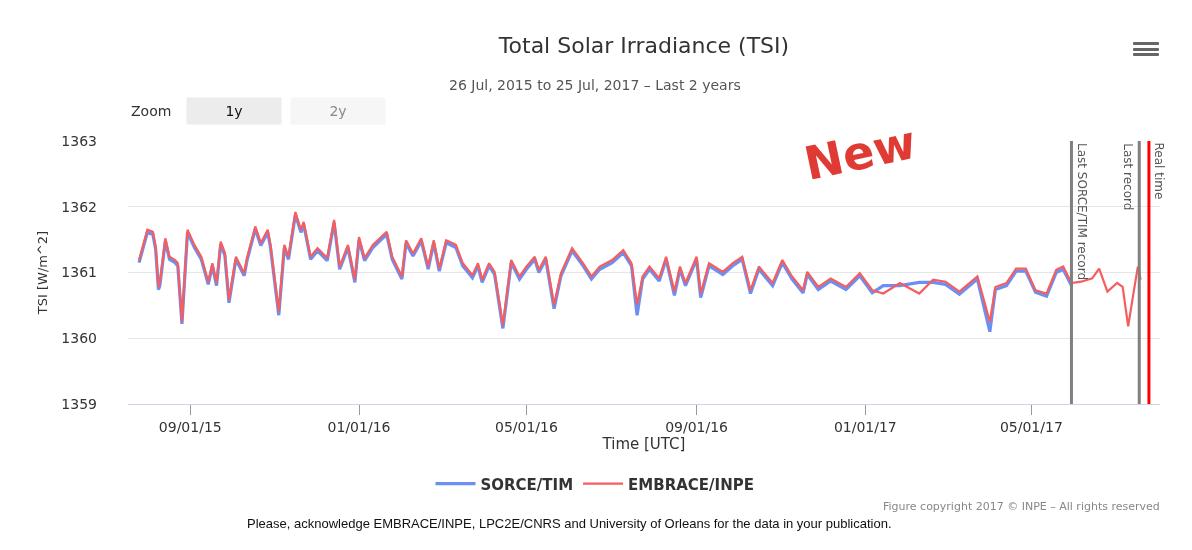 This screenshot has width=1192, height=550. What do you see at coordinates (569, 523) in the screenshot?
I see `text: Please, acknowledge EMBRACE/INPE, LPC2E/CNRS and University of Orleans for the data in your publication.` at bounding box center [569, 523].